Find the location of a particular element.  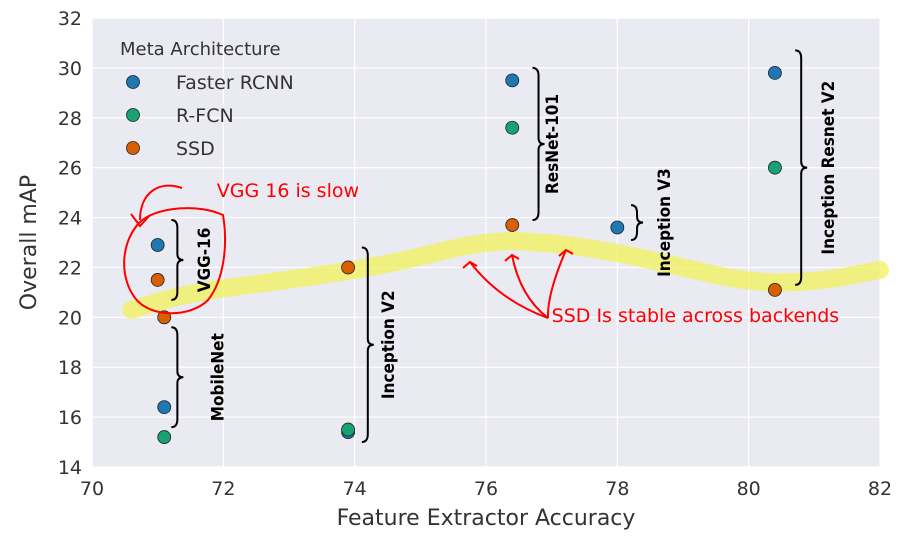

legend-title: Meta Architecture is located at coordinates (200, 49).